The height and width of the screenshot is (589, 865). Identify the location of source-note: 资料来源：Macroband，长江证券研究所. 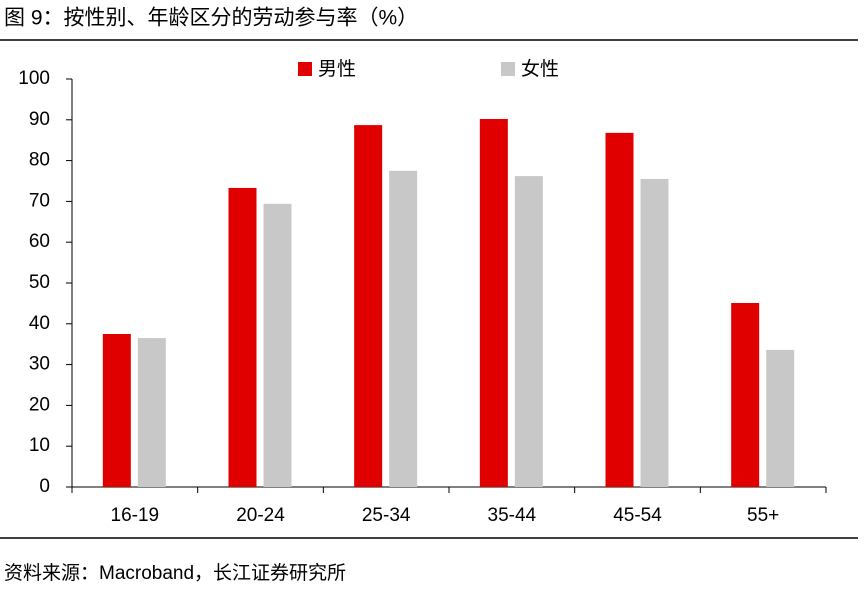
(175, 573).